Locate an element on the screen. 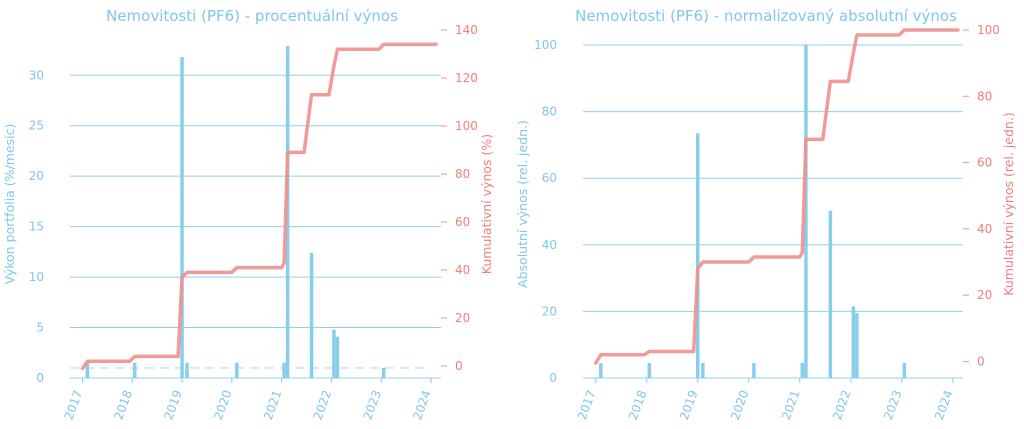 The width and height of the screenshot is (1024, 429). y-tick-label: 15 is located at coordinates (36, 227).